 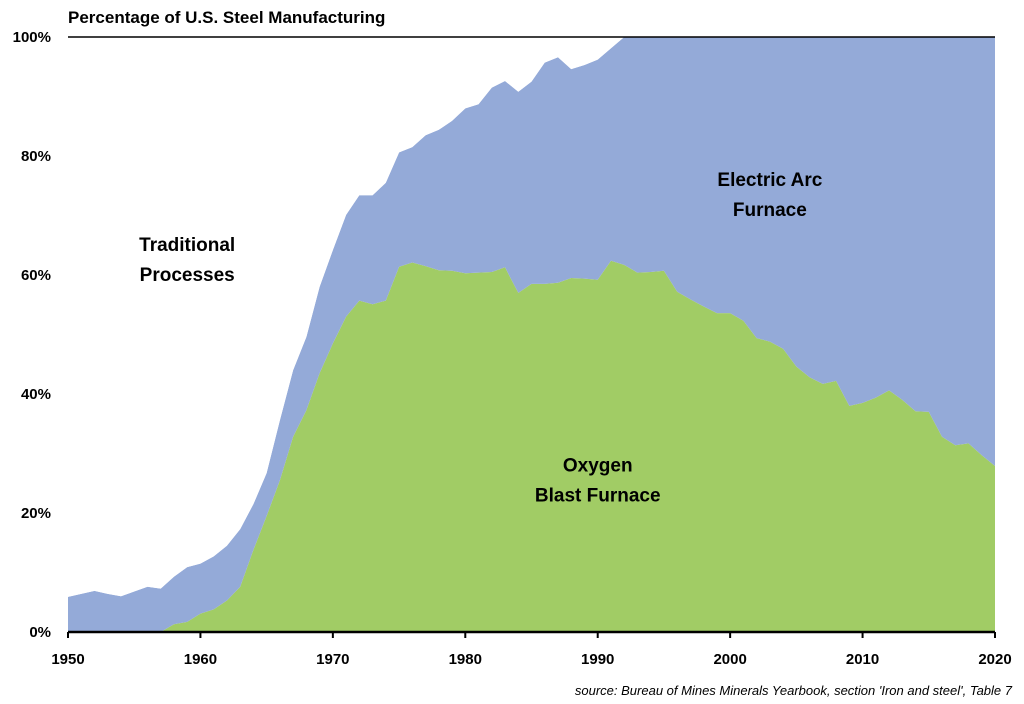 I want to click on x-tick-label: 2020, so click(x=994, y=659).